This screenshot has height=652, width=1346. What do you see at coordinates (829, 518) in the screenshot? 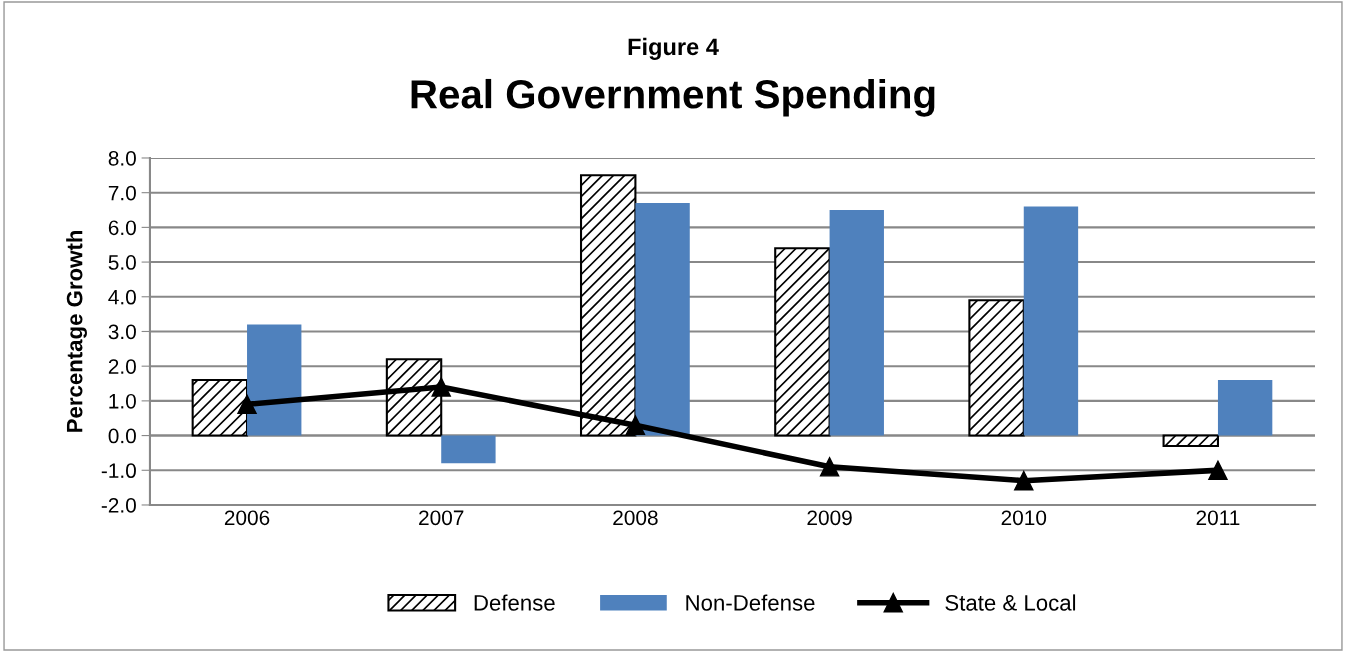
I see `x-tick-label: 2009` at bounding box center [829, 518].